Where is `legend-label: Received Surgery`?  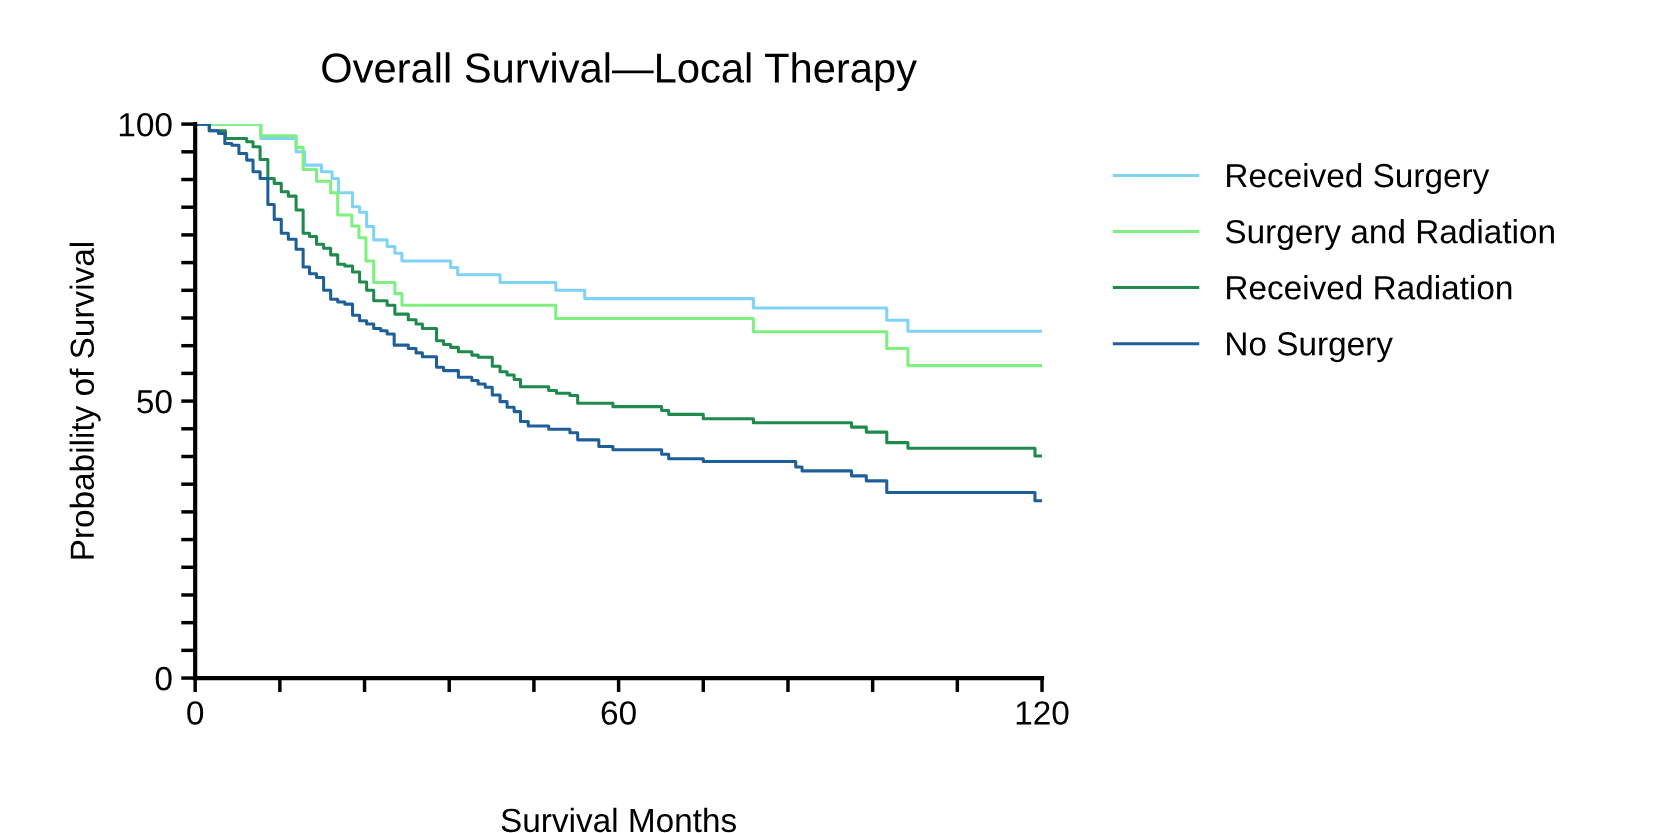 legend-label: Received Surgery is located at coordinates (1358, 178).